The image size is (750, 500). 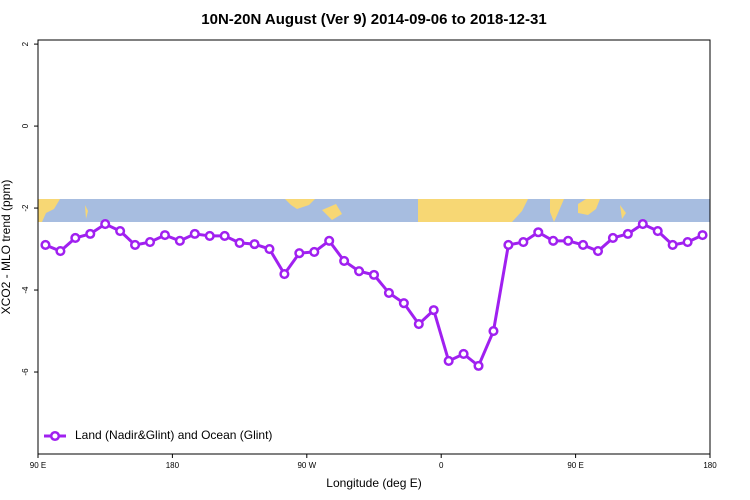 What do you see at coordinates (25, 208) in the screenshot?
I see `y-tick-label: -2` at bounding box center [25, 208].